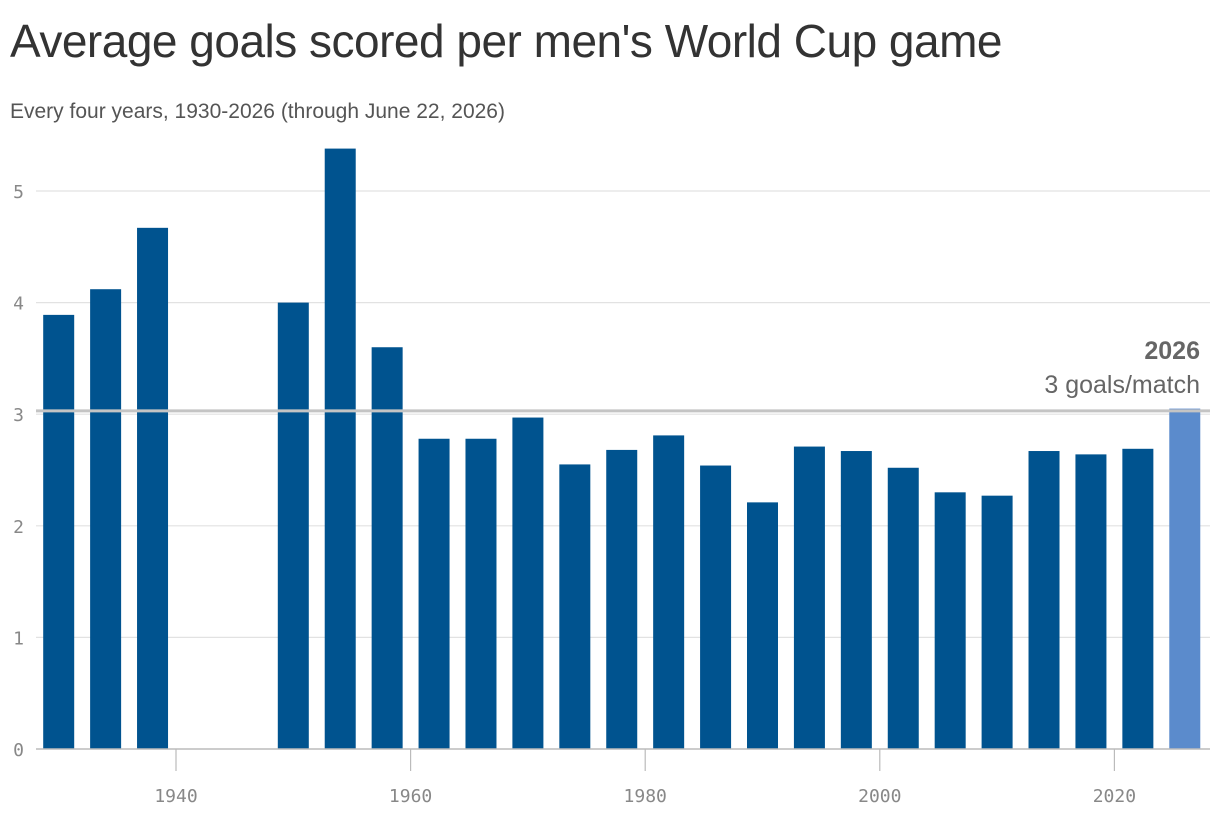 This screenshot has width=1220, height=824. Describe the element at coordinates (175, 796) in the screenshot. I see `x-tick-label: 1940` at that location.